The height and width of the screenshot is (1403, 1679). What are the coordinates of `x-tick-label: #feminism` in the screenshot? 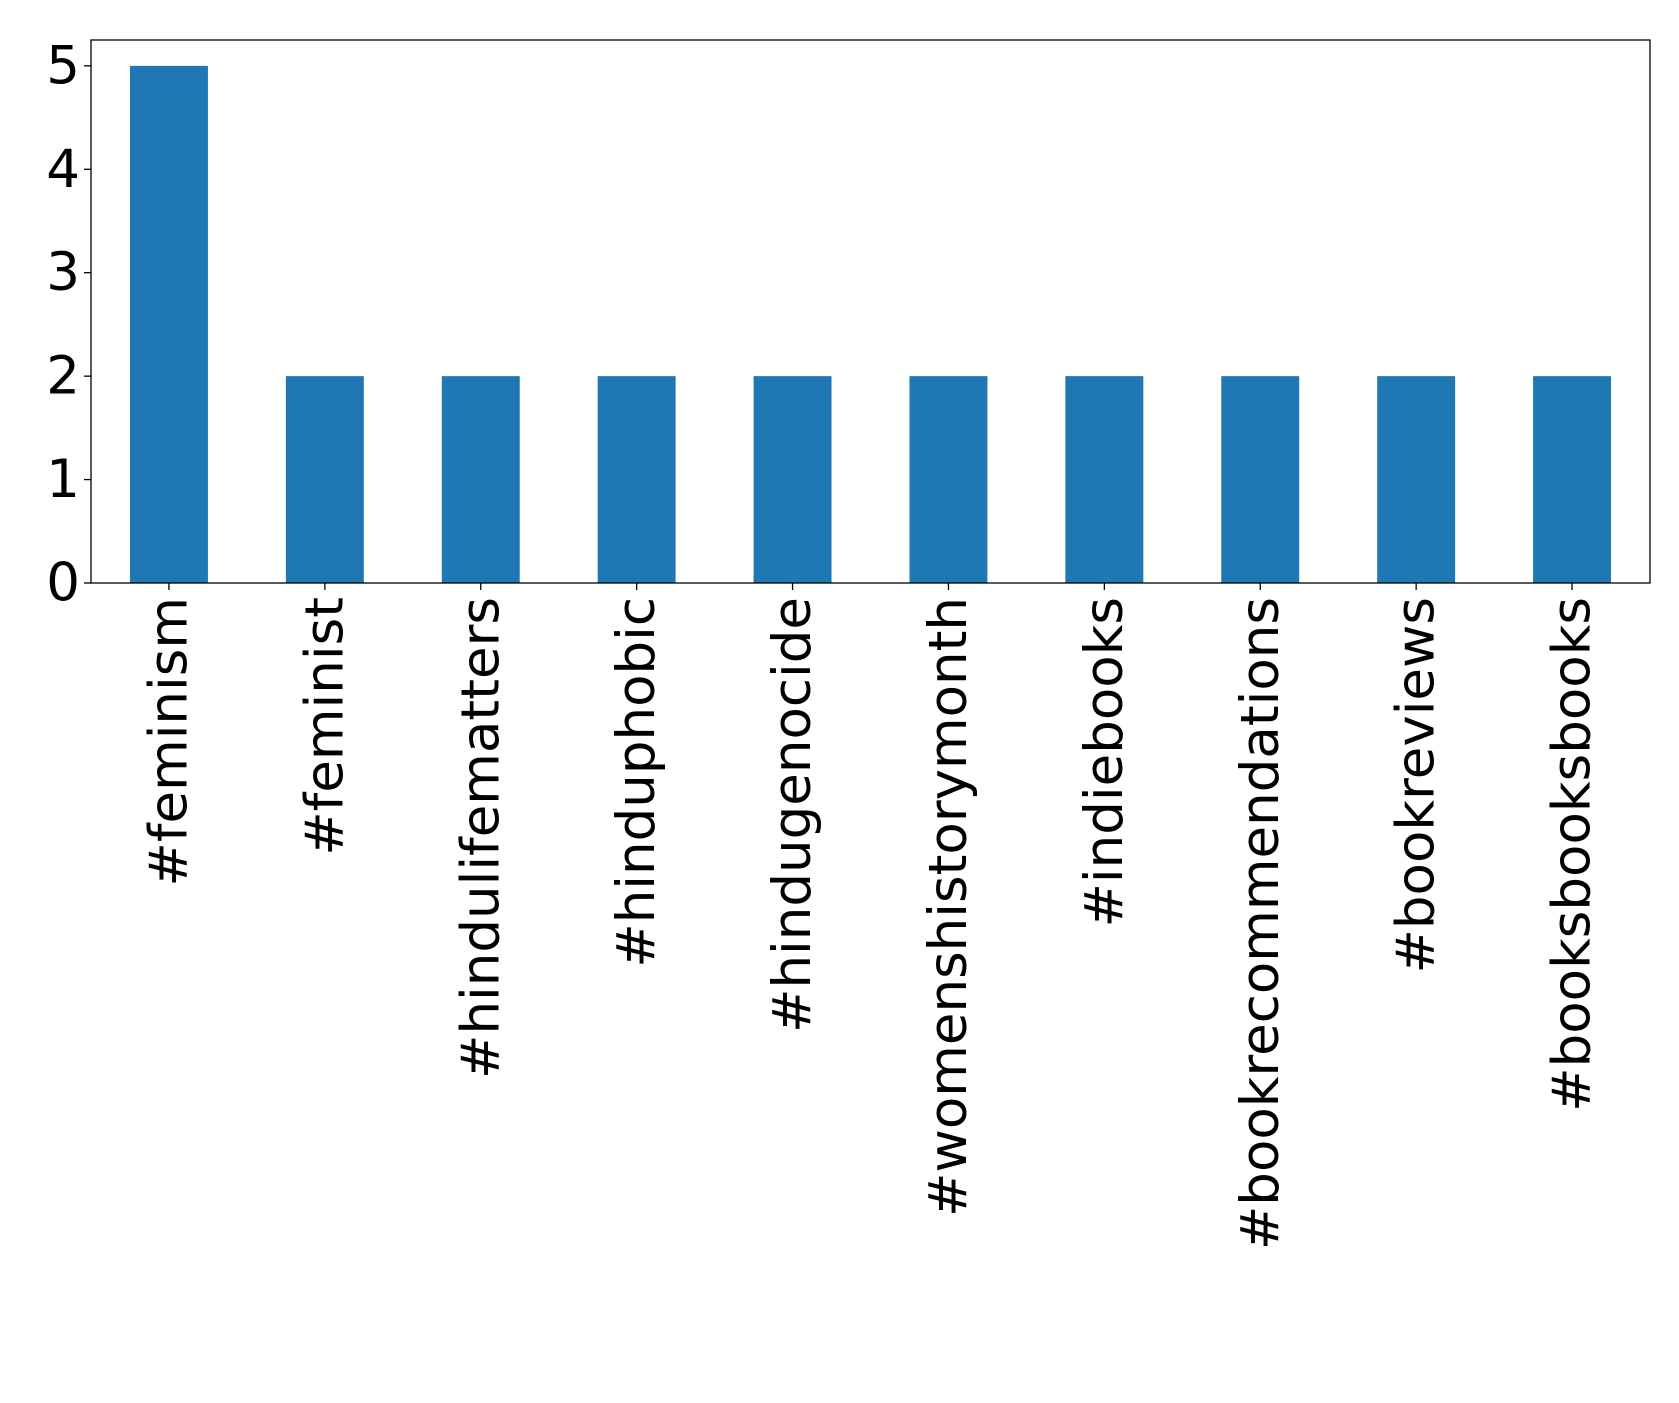 It's located at (168, 742).